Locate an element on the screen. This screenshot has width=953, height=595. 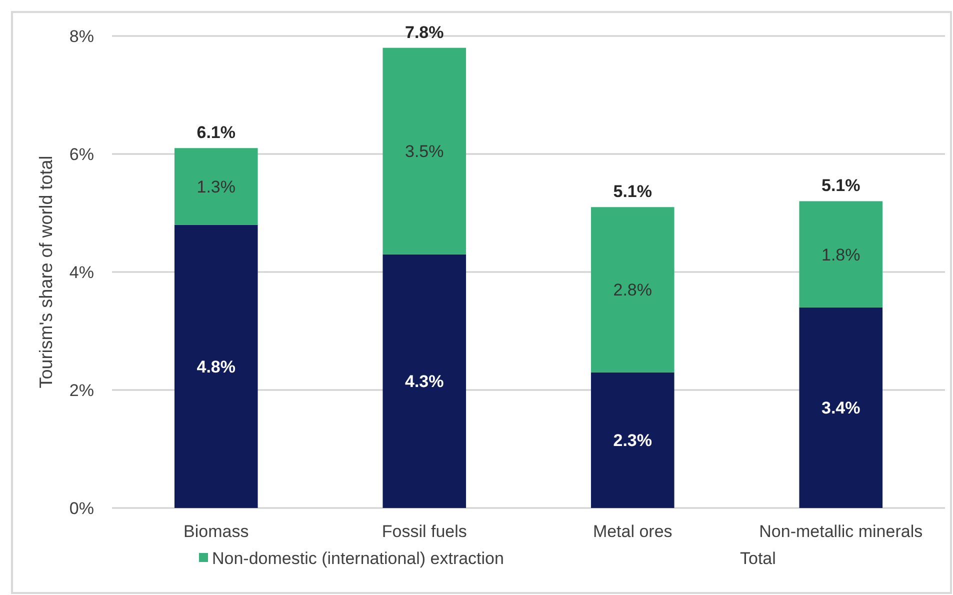
y-axis-title: Tourism's share of world total is located at coordinates (46, 272).